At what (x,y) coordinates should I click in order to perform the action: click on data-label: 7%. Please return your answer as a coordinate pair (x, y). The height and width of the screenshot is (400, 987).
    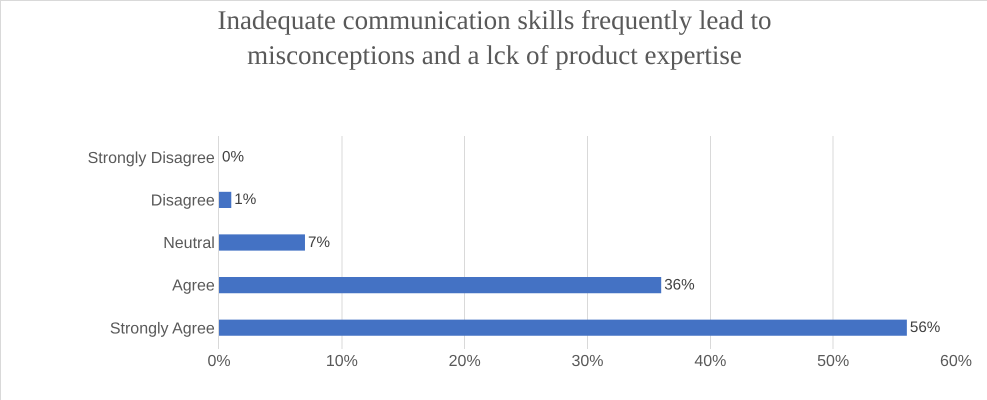
    Looking at the image, I should click on (319, 242).